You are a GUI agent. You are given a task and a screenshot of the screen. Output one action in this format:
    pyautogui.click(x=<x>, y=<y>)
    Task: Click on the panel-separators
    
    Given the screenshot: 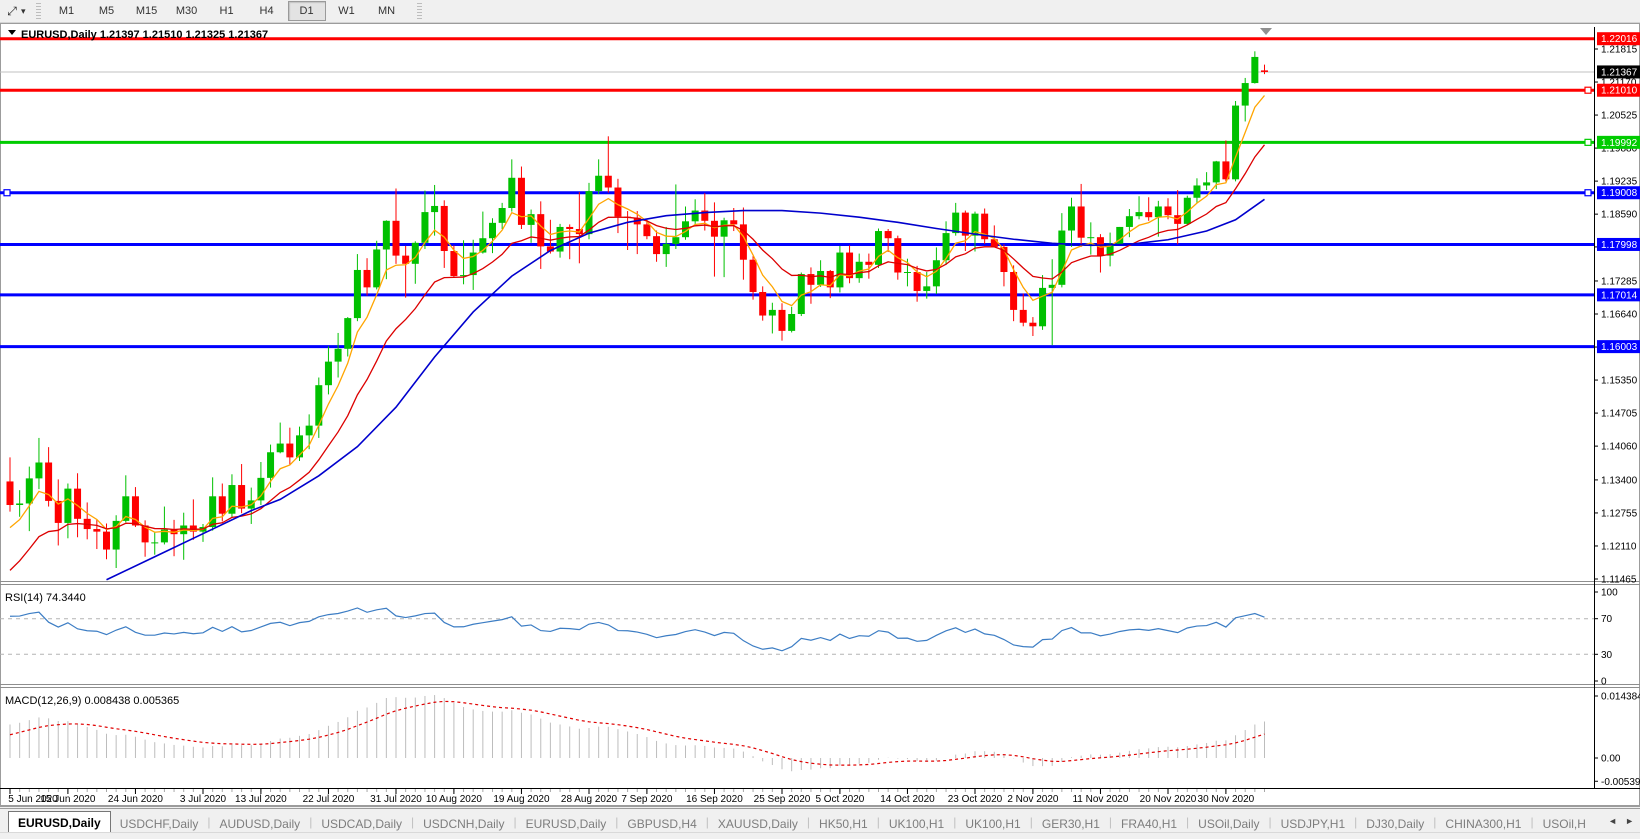 What is the action you would take?
    pyautogui.click(x=820, y=634)
    